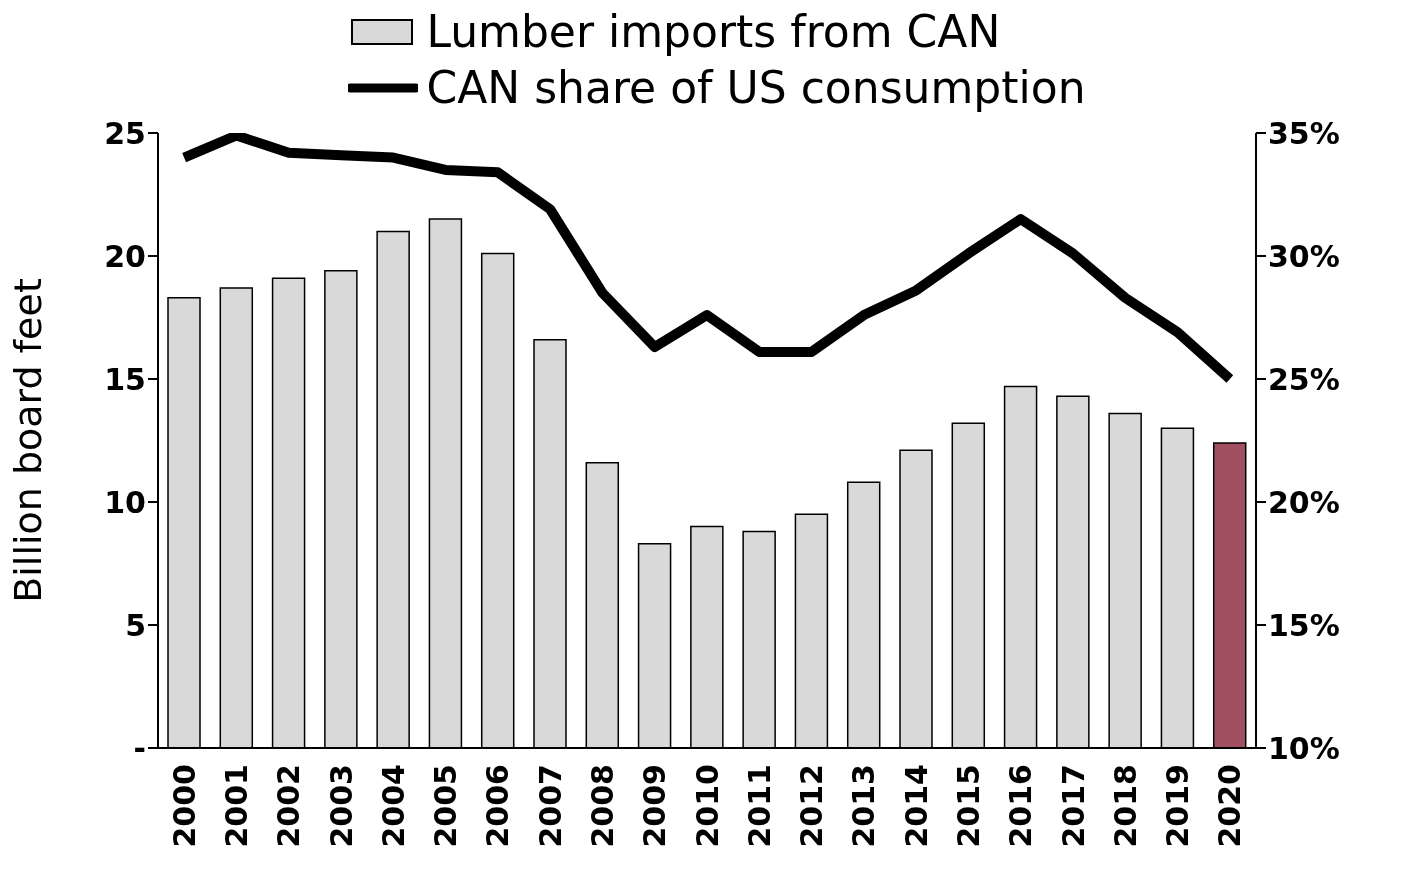 Image resolution: width=1404 pixels, height=875 pixels. What do you see at coordinates (1230, 806) in the screenshot?
I see `x-tick-label: 2020` at bounding box center [1230, 806].